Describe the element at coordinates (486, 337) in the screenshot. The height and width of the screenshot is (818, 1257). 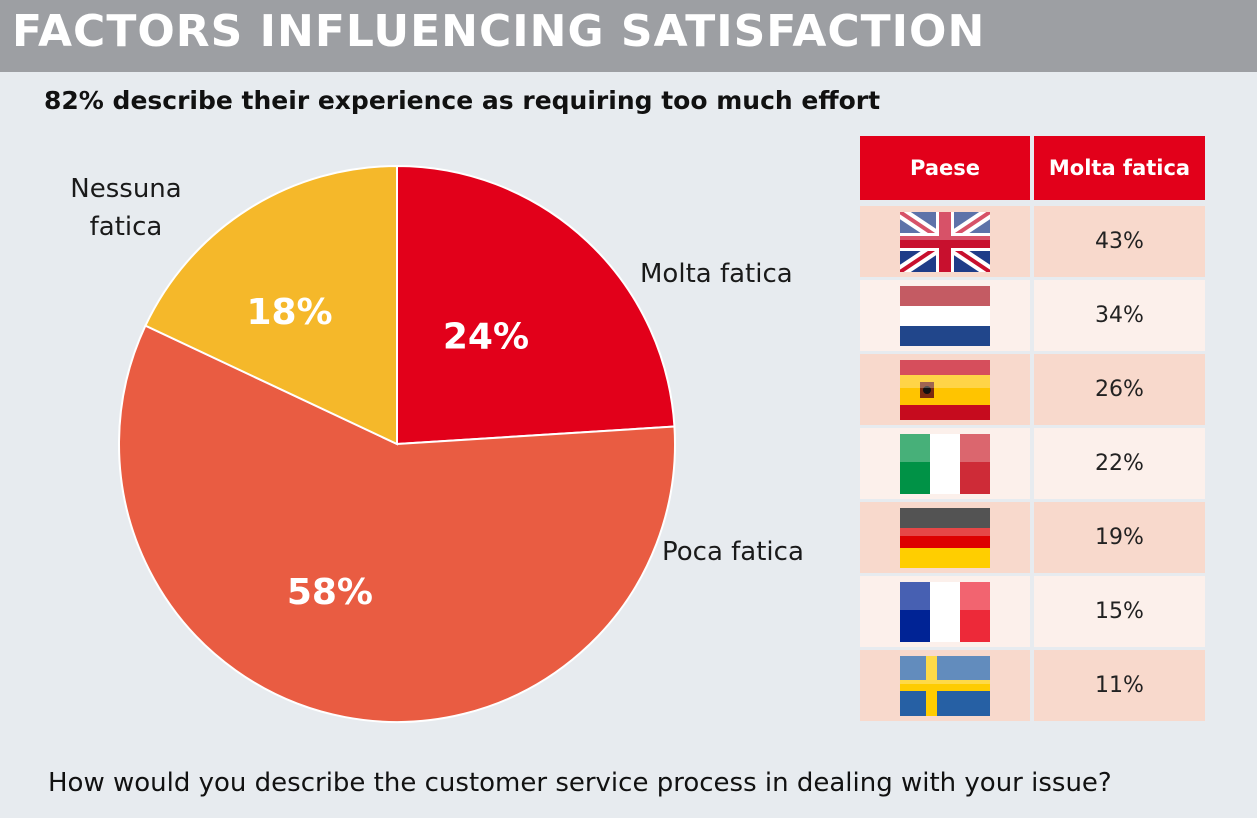
I see `slice-value-label: 24%` at that location.